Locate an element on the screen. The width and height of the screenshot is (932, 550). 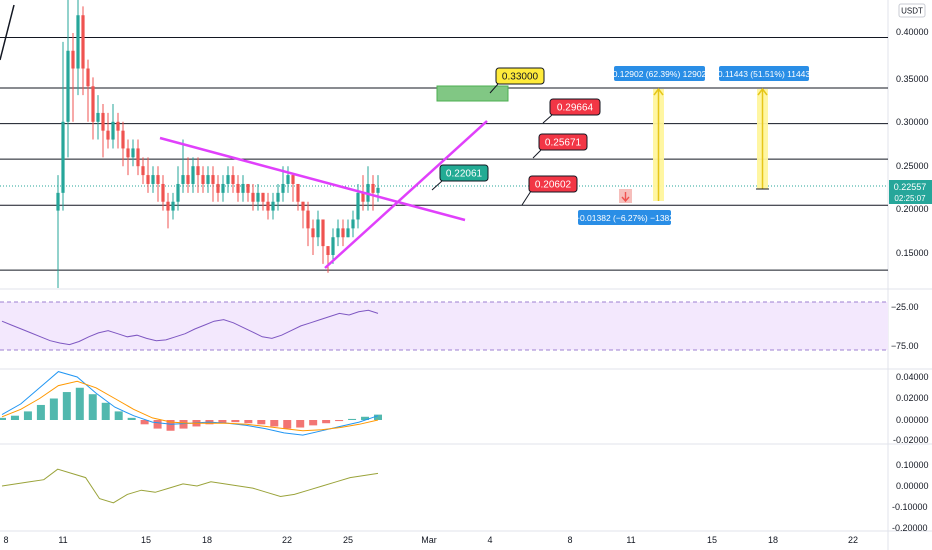
callout-0.20602: 0.20602 is located at coordinates (549, 190).